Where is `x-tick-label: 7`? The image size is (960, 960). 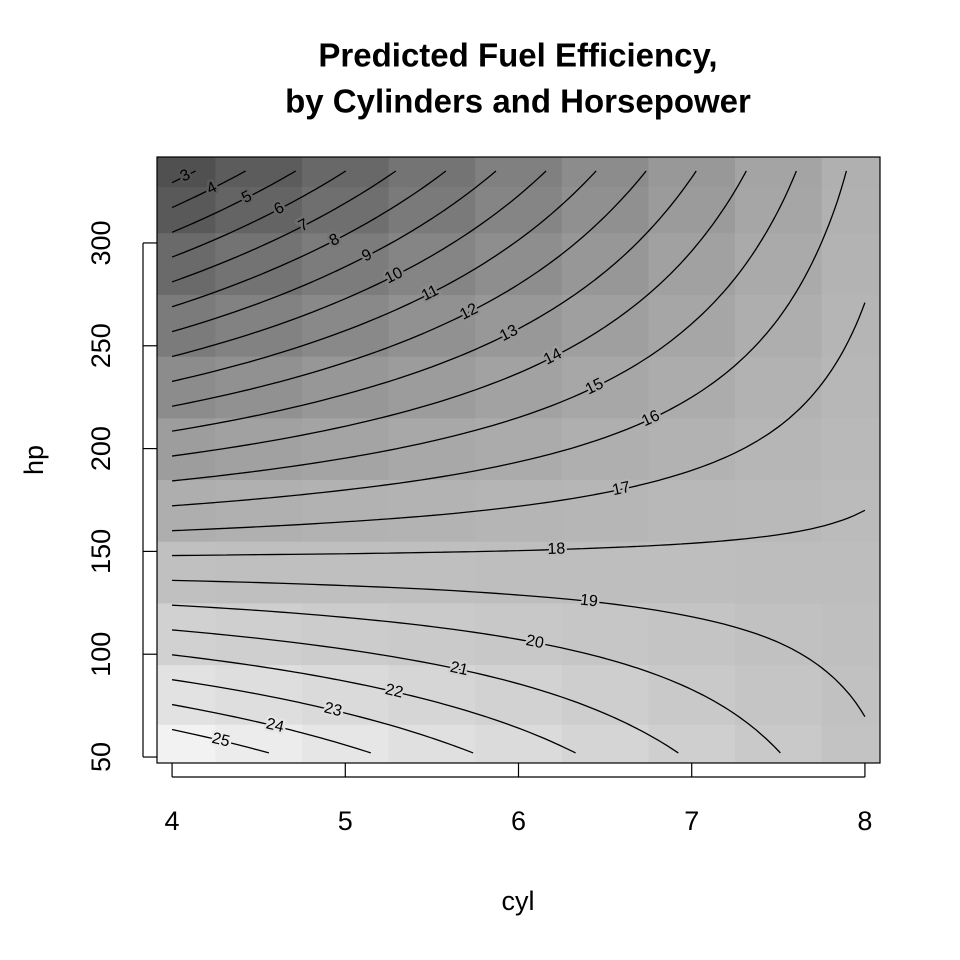
x-tick-label: 7 is located at coordinates (691, 821).